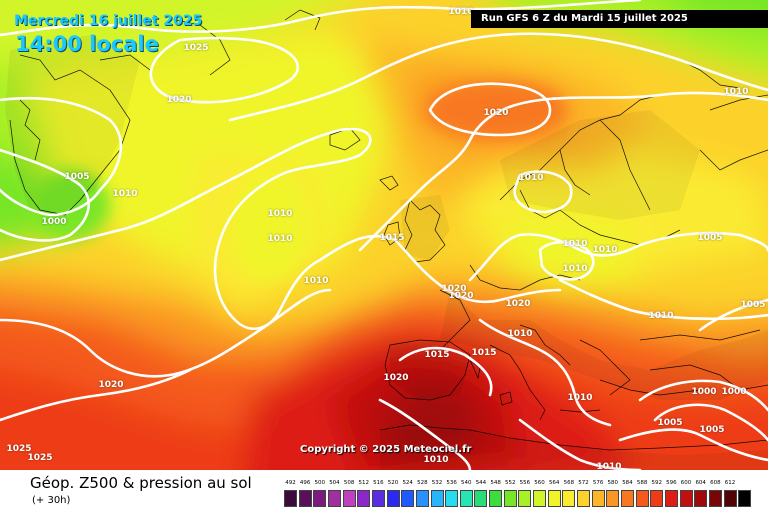  I want to click on scale-label: 520, so click(393, 483).